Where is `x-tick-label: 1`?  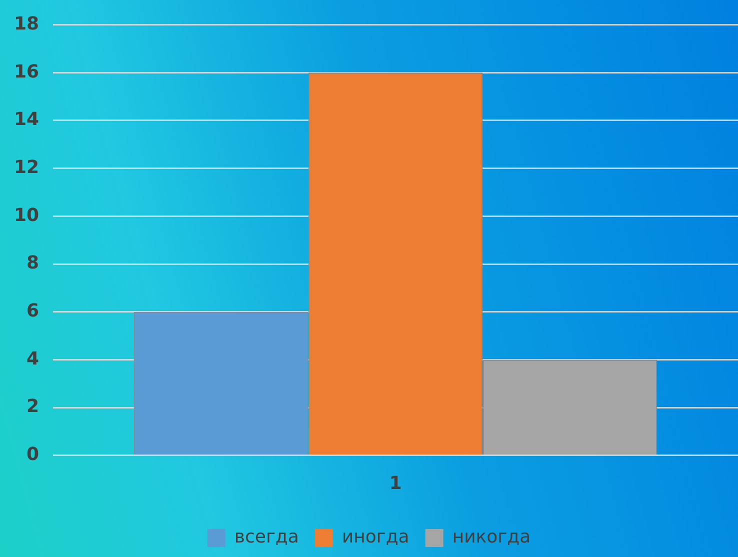 x-tick-label: 1 is located at coordinates (395, 483).